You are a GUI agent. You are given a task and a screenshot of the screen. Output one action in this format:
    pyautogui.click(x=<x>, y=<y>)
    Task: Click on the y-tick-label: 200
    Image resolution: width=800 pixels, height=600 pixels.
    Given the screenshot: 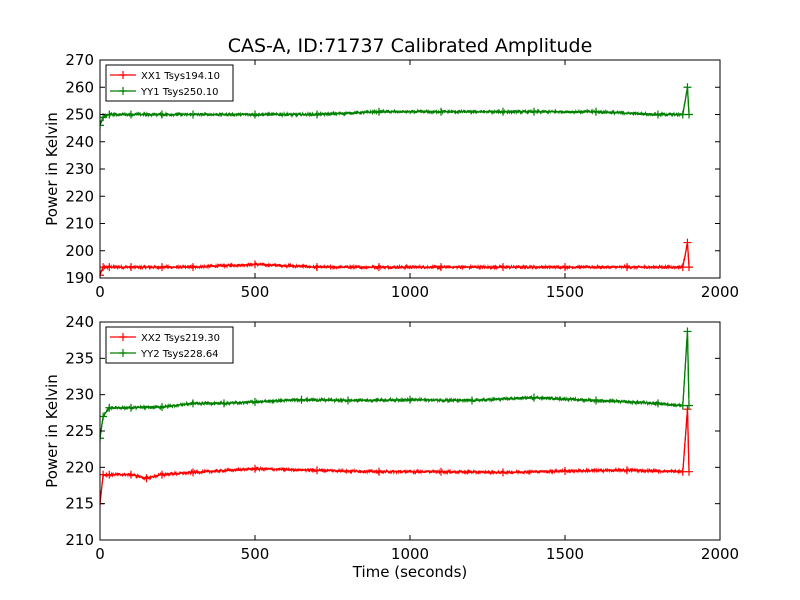 What is the action you would take?
    pyautogui.click(x=79, y=251)
    